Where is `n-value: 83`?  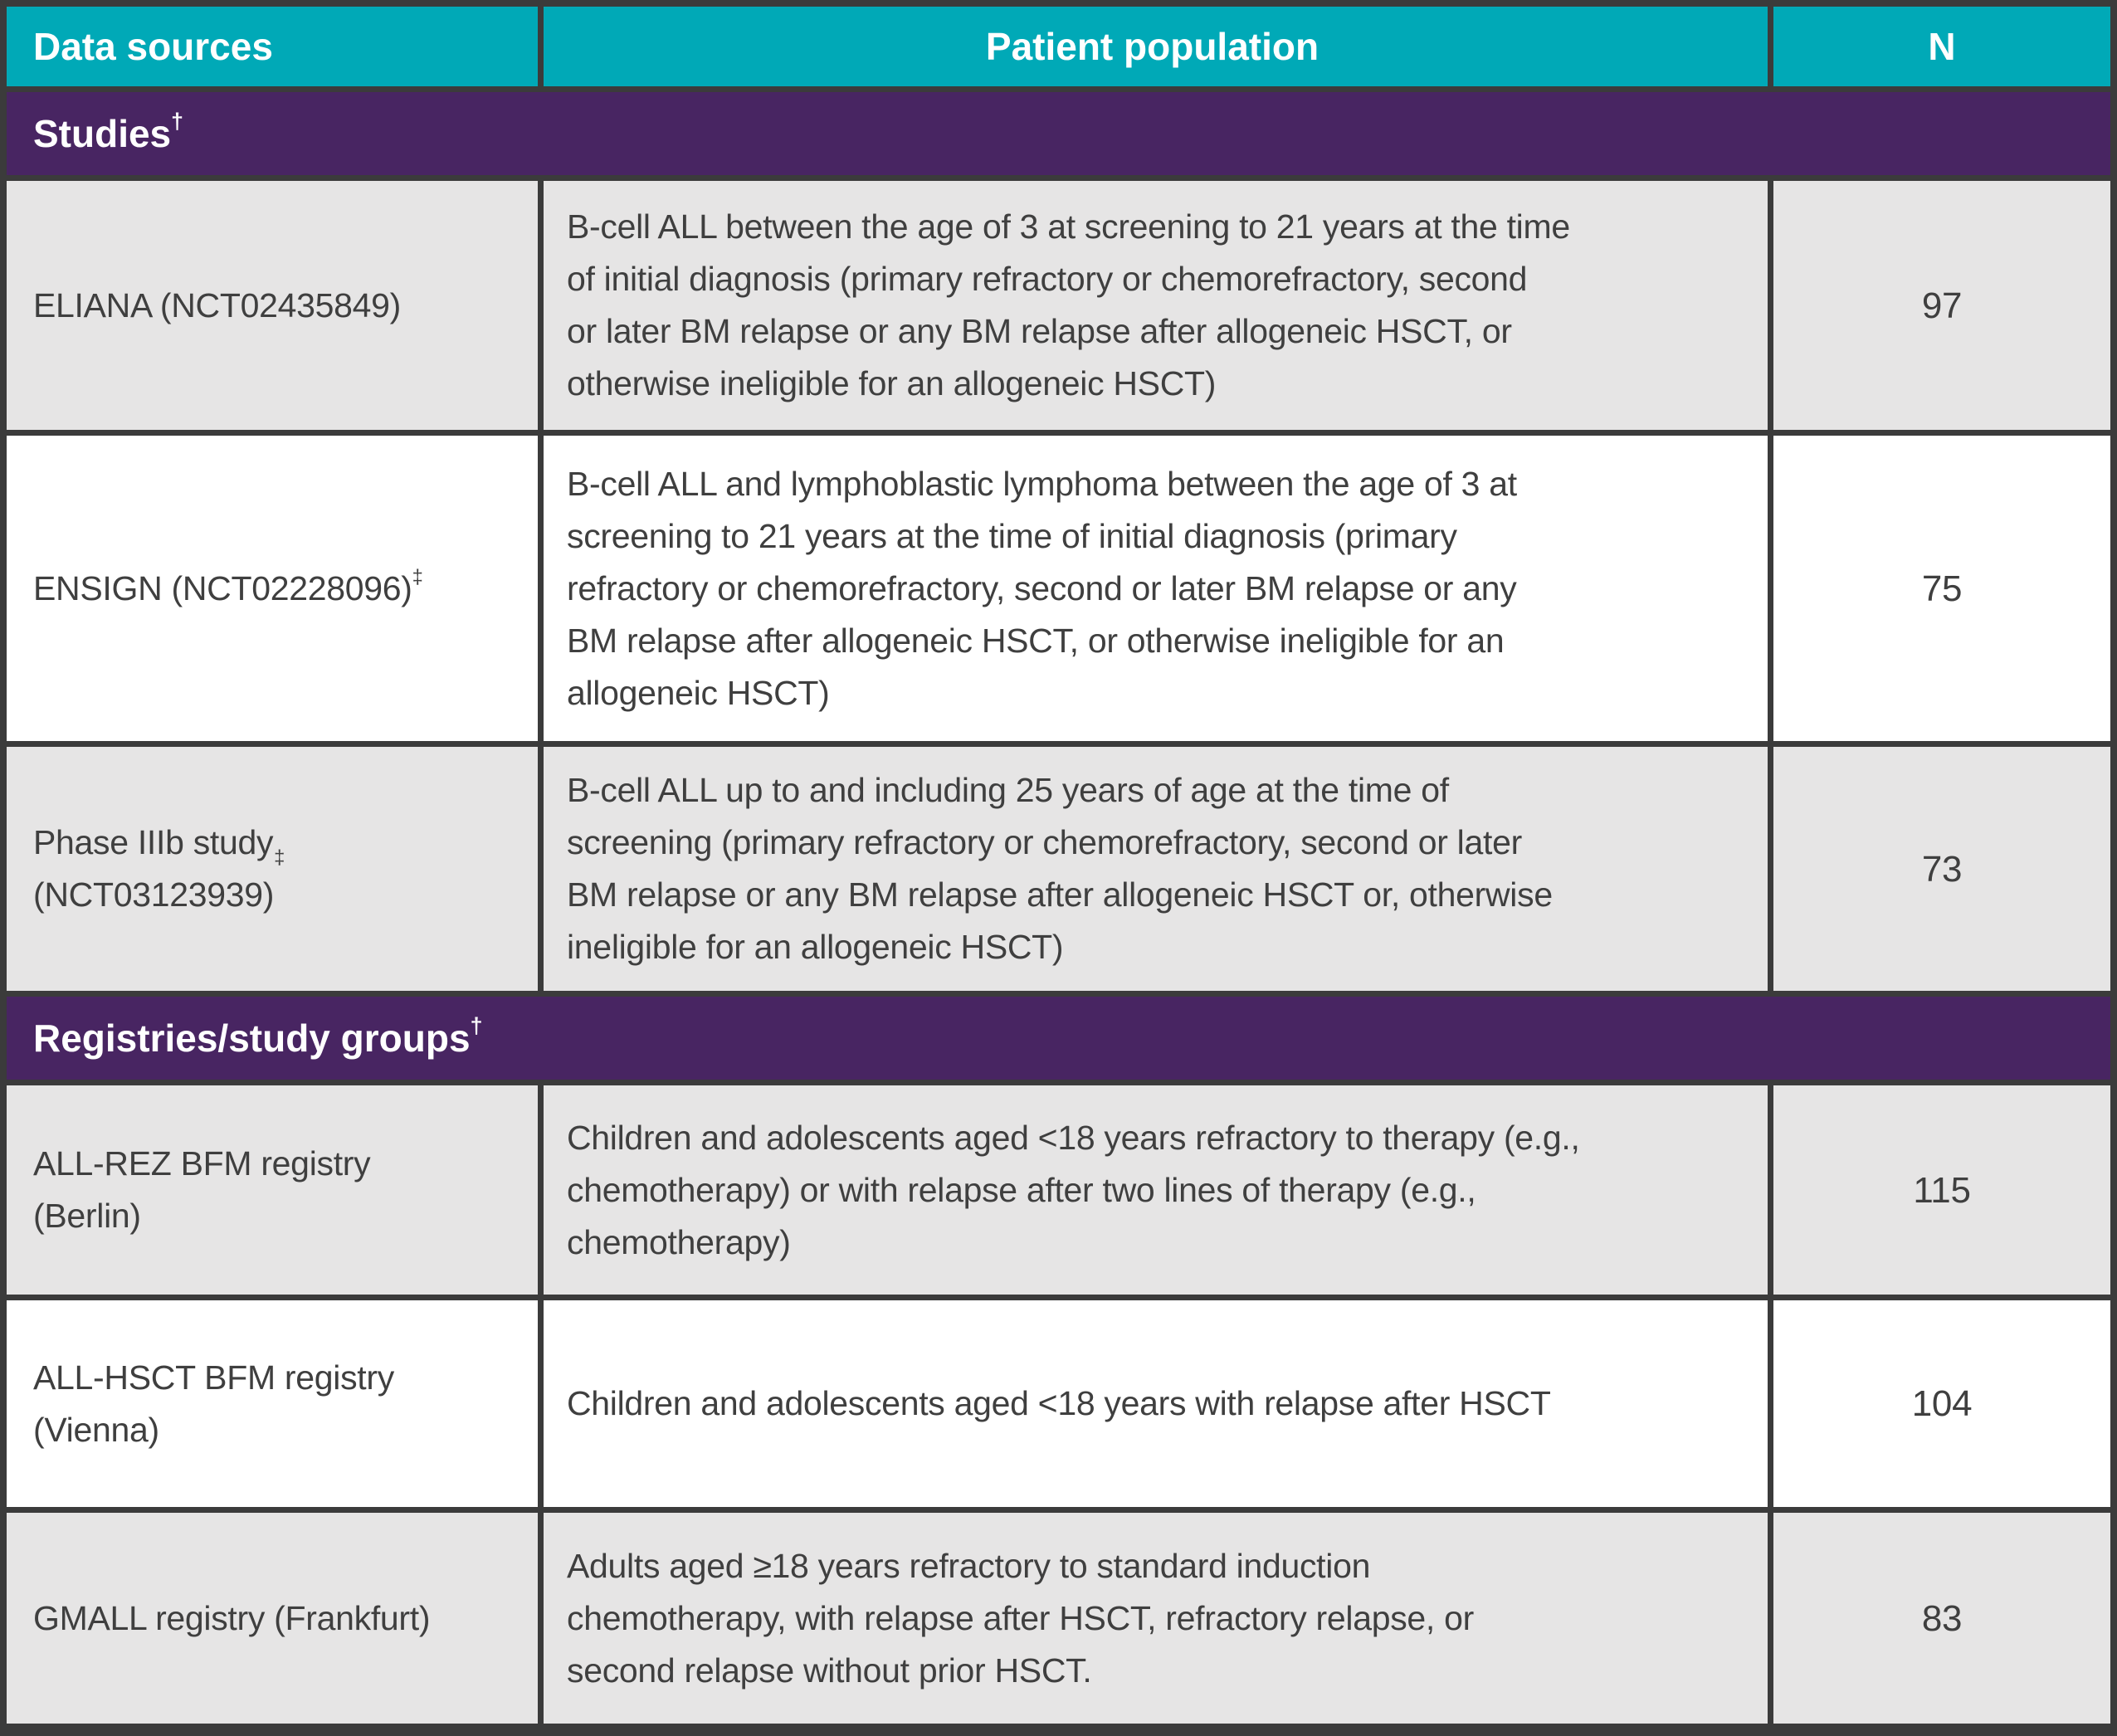 n-value: 83 is located at coordinates (1942, 1618).